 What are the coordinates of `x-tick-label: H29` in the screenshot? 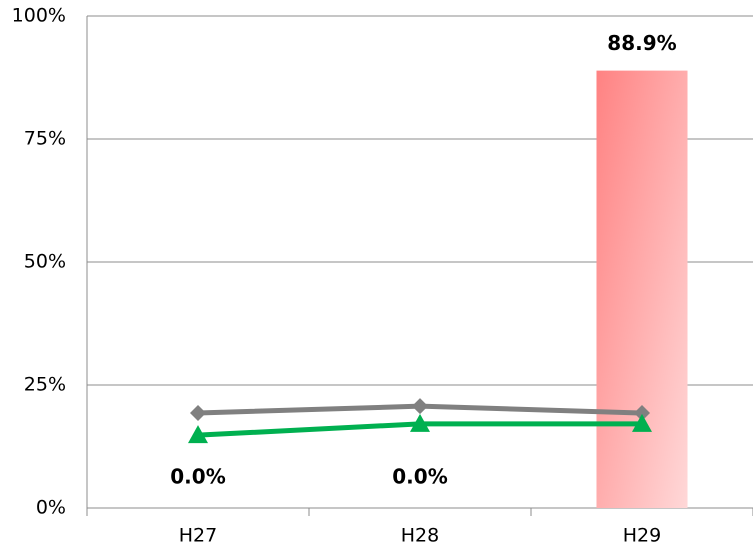 It's located at (642, 536).